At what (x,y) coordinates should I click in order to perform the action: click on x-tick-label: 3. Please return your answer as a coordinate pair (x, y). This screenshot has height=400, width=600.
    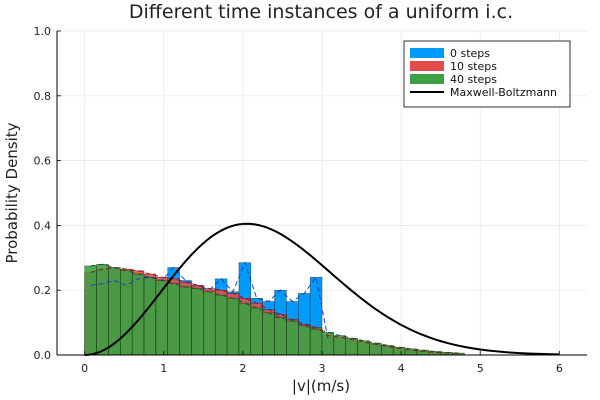
    Looking at the image, I should click on (322, 368).